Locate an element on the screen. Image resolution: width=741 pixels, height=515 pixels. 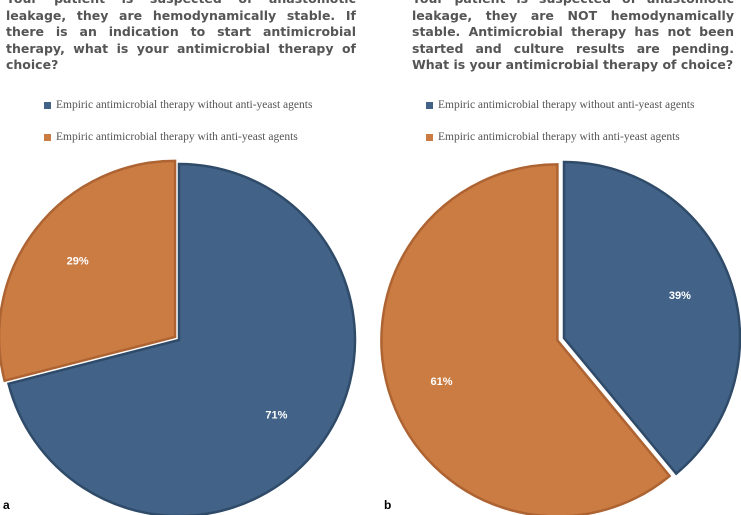
data-label-without-anti-yeast: 39% is located at coordinates (680, 296).